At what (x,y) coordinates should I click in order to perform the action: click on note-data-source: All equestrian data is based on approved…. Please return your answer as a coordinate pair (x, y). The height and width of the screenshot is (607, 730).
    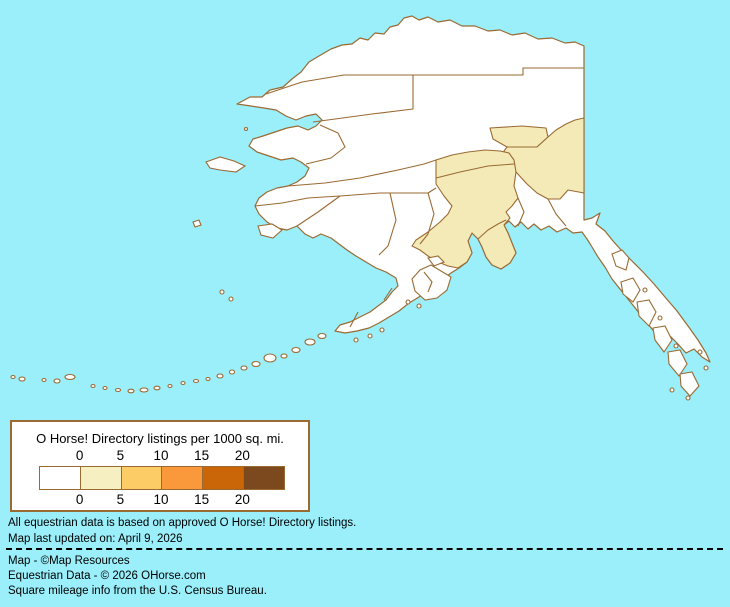
    Looking at the image, I should click on (182, 523).